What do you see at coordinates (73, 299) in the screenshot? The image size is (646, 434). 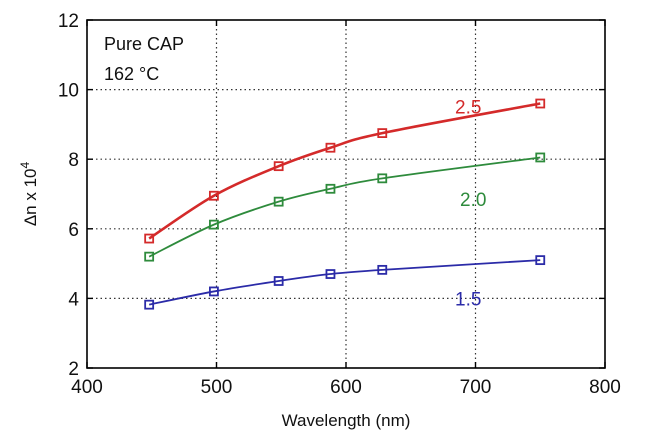 I see `y-tick-label: 4` at bounding box center [73, 299].